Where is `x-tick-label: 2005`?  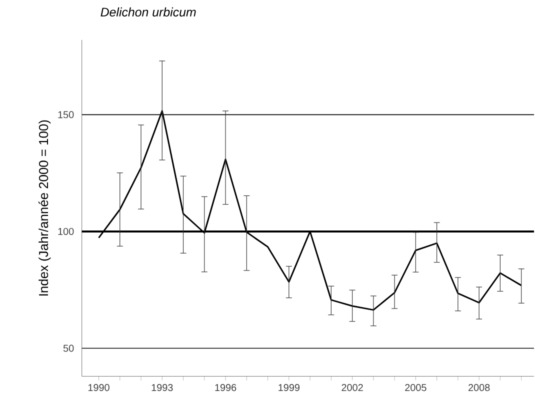 x-tick-label: 2005 is located at coordinates (415, 387).